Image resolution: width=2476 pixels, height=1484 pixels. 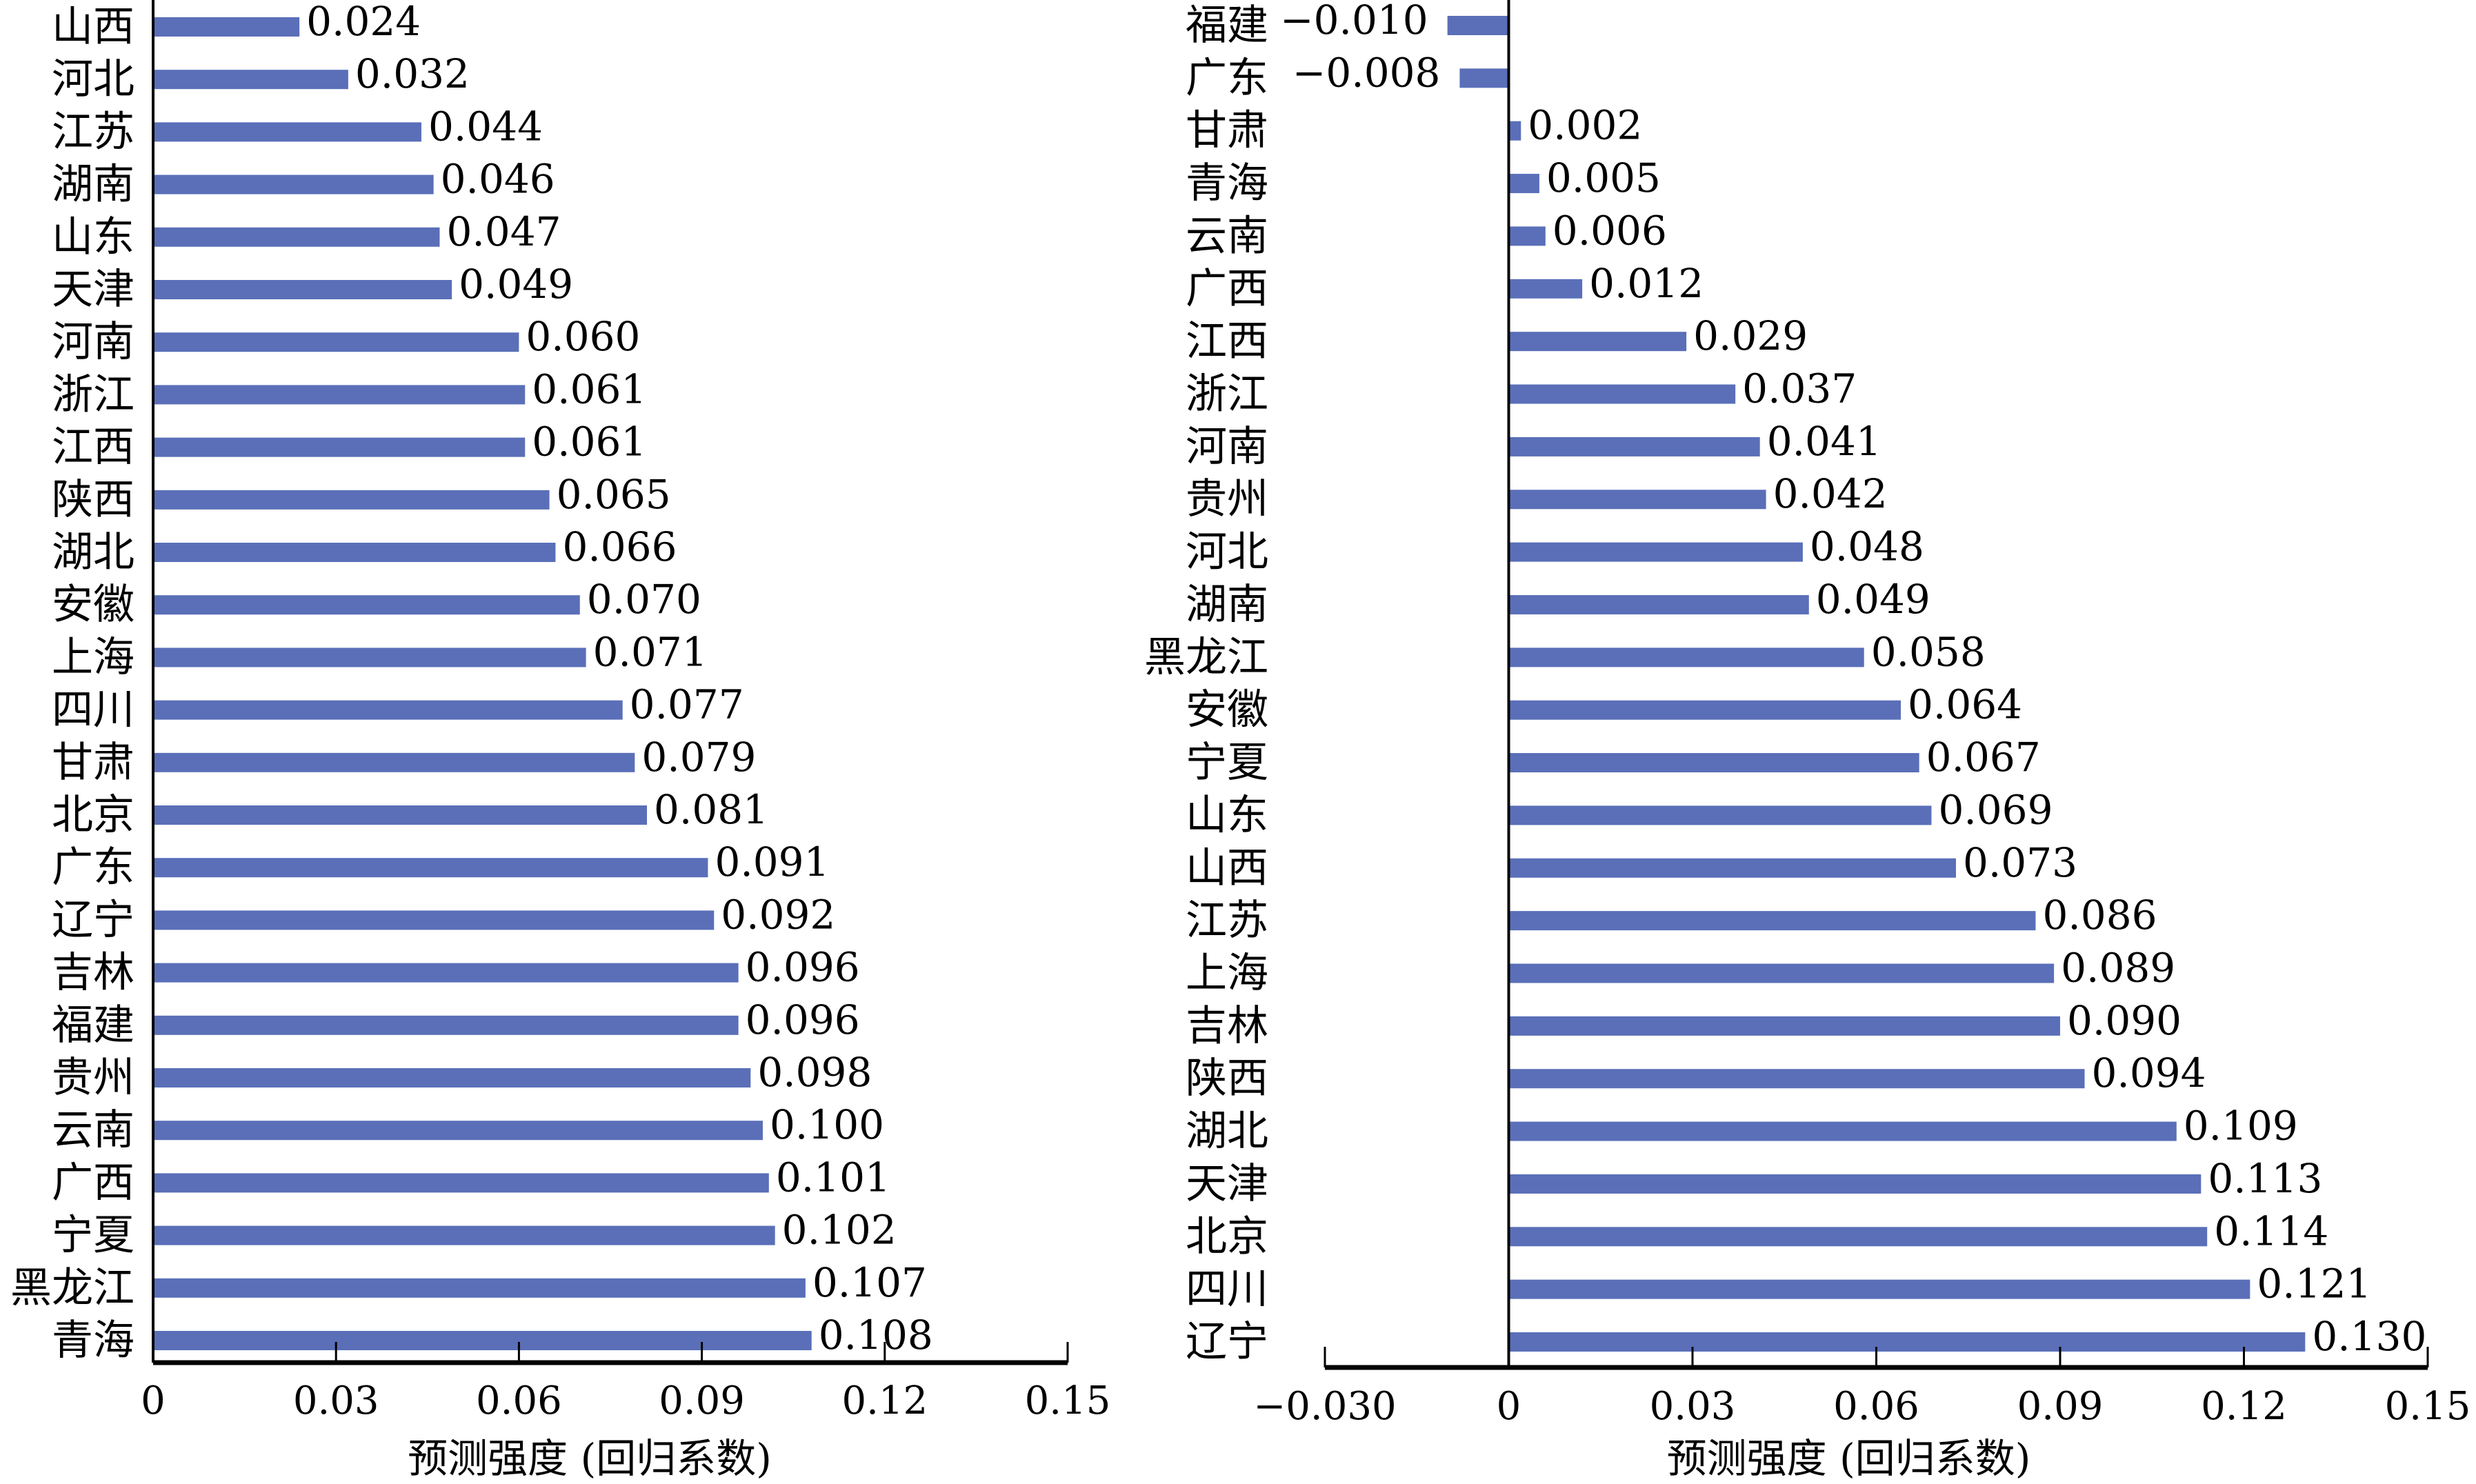 I want to click on category-label: 黑龙江, so click(x=72, y=1288).